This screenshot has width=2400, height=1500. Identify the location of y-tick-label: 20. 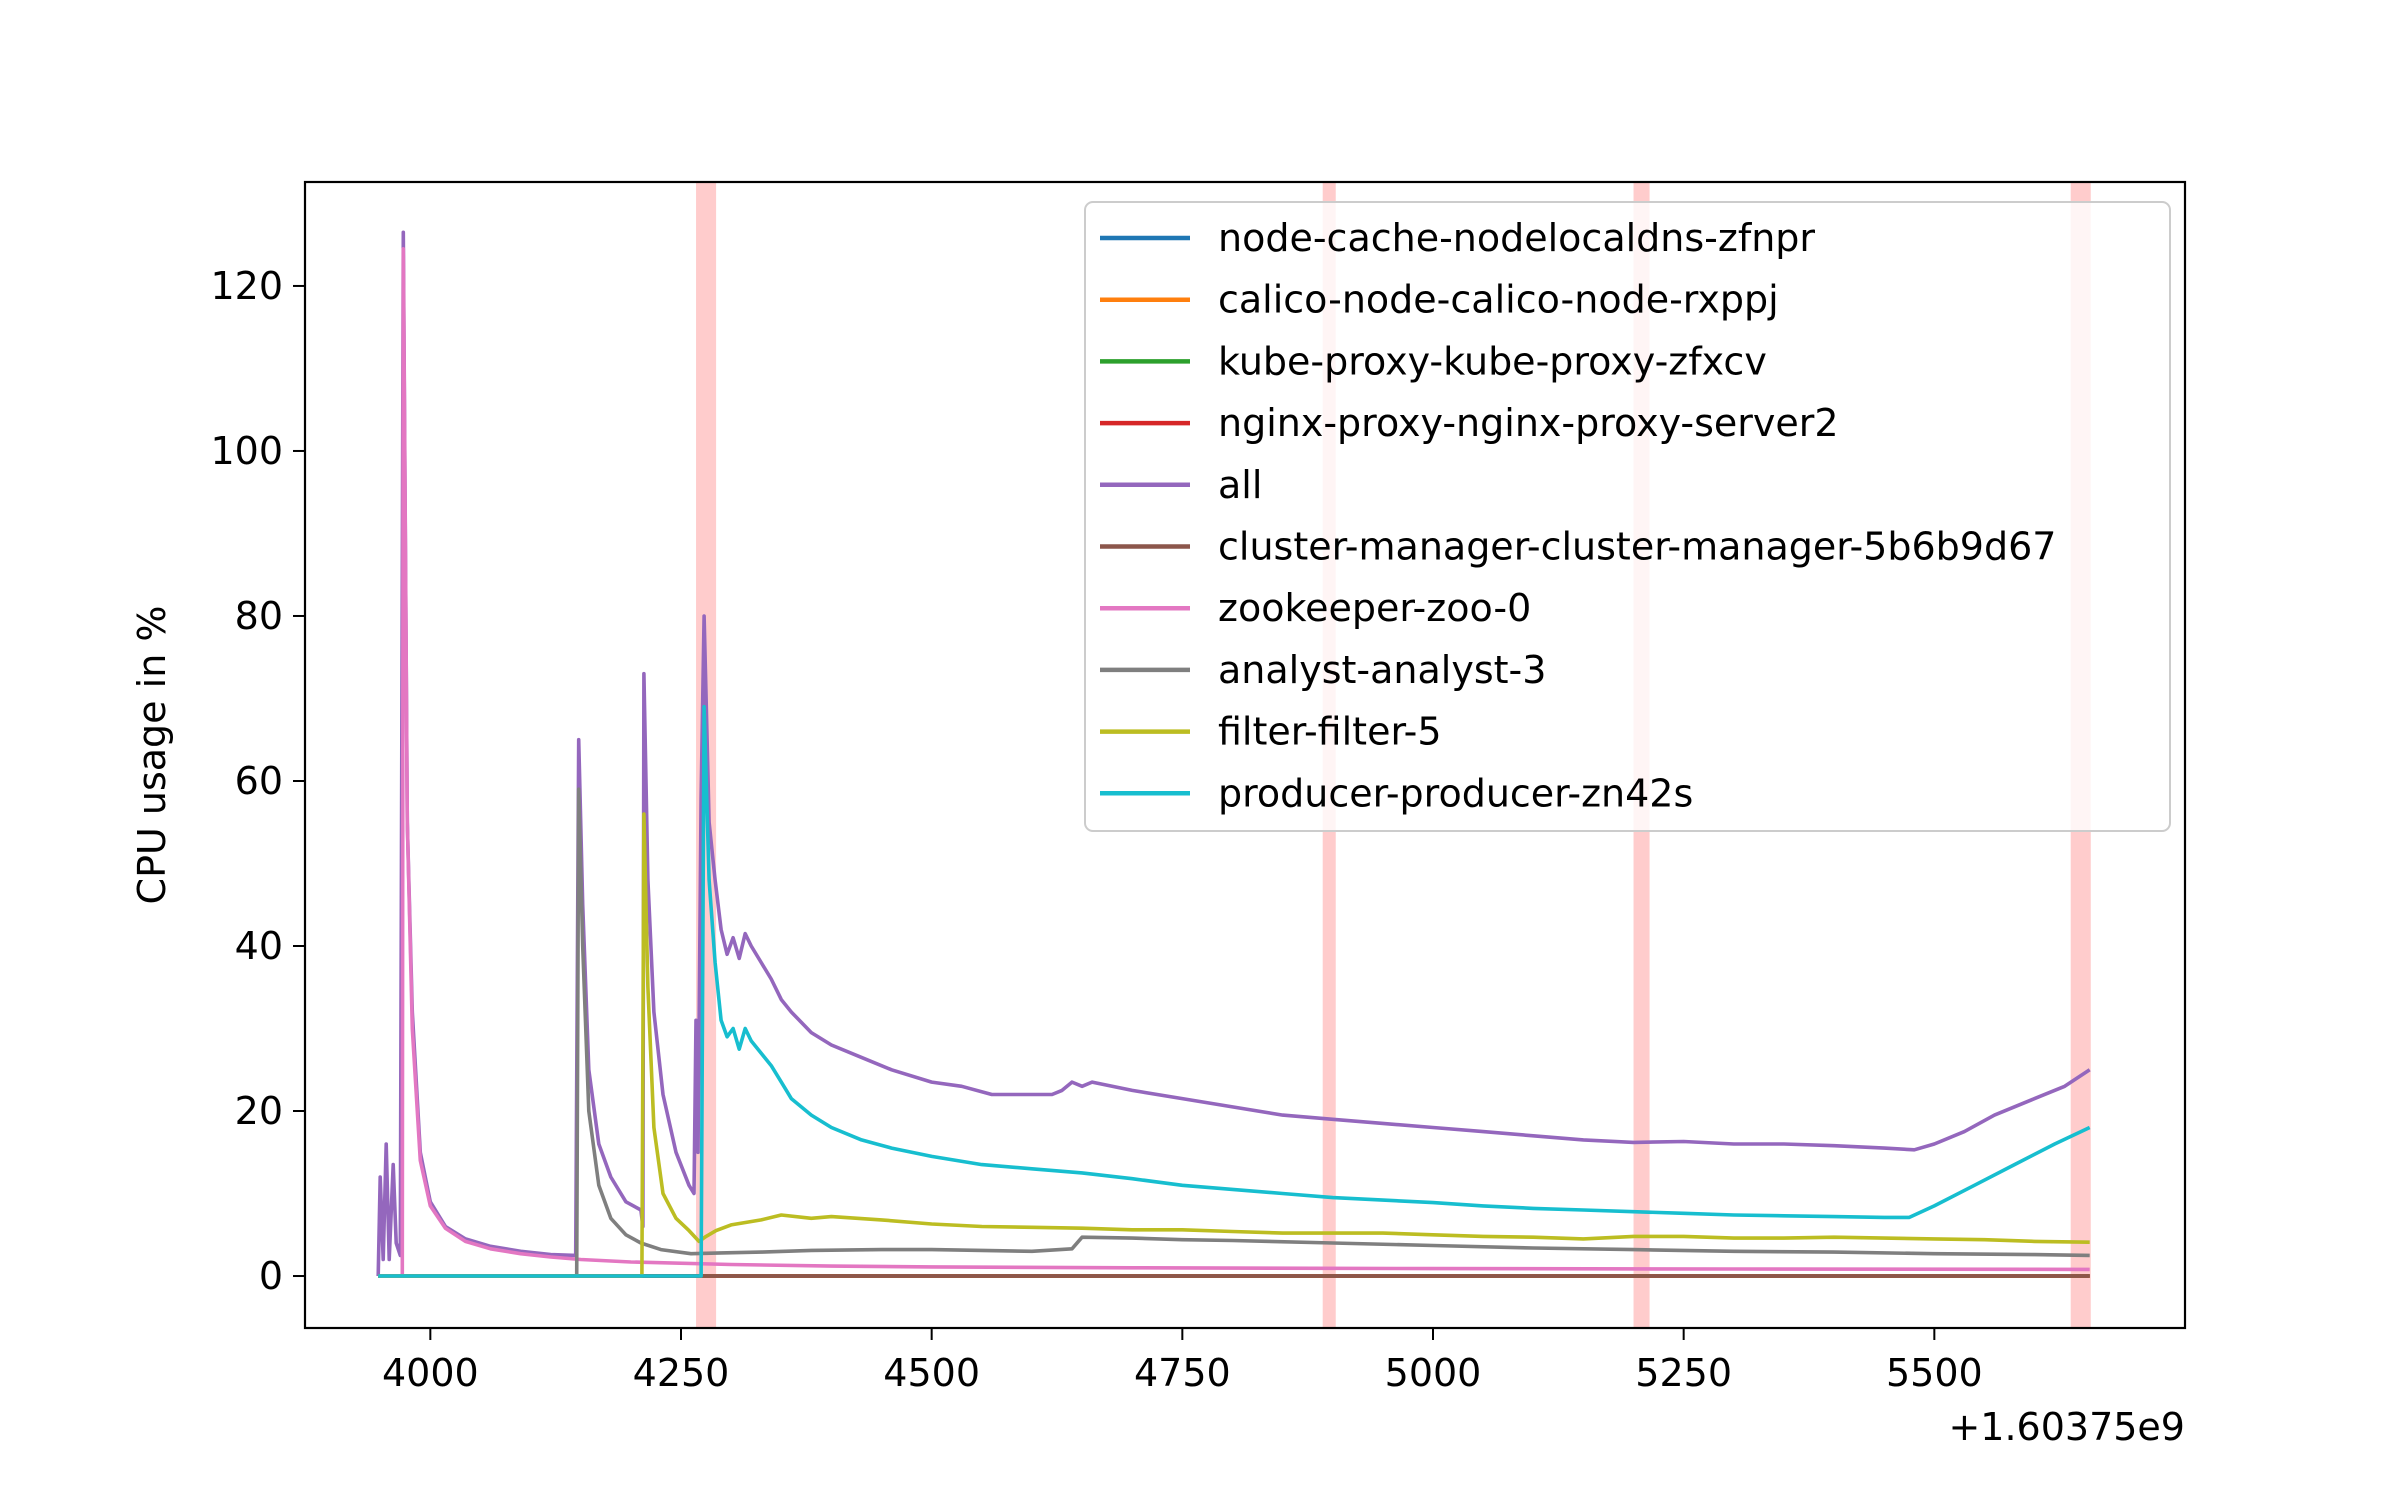
(259, 1111).